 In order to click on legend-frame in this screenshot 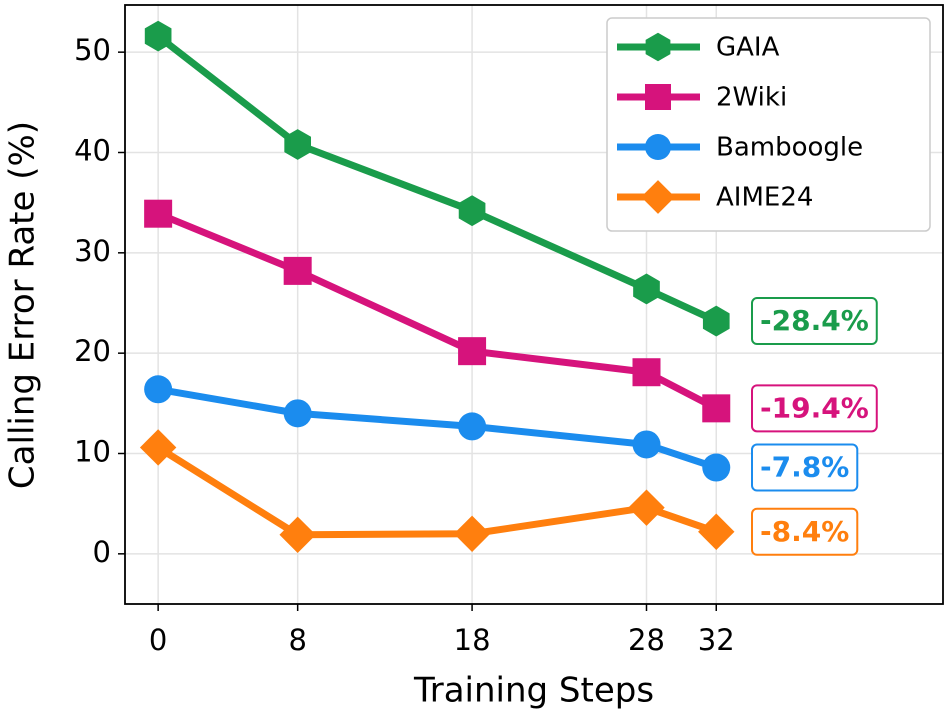, I will do `click(768, 124)`.